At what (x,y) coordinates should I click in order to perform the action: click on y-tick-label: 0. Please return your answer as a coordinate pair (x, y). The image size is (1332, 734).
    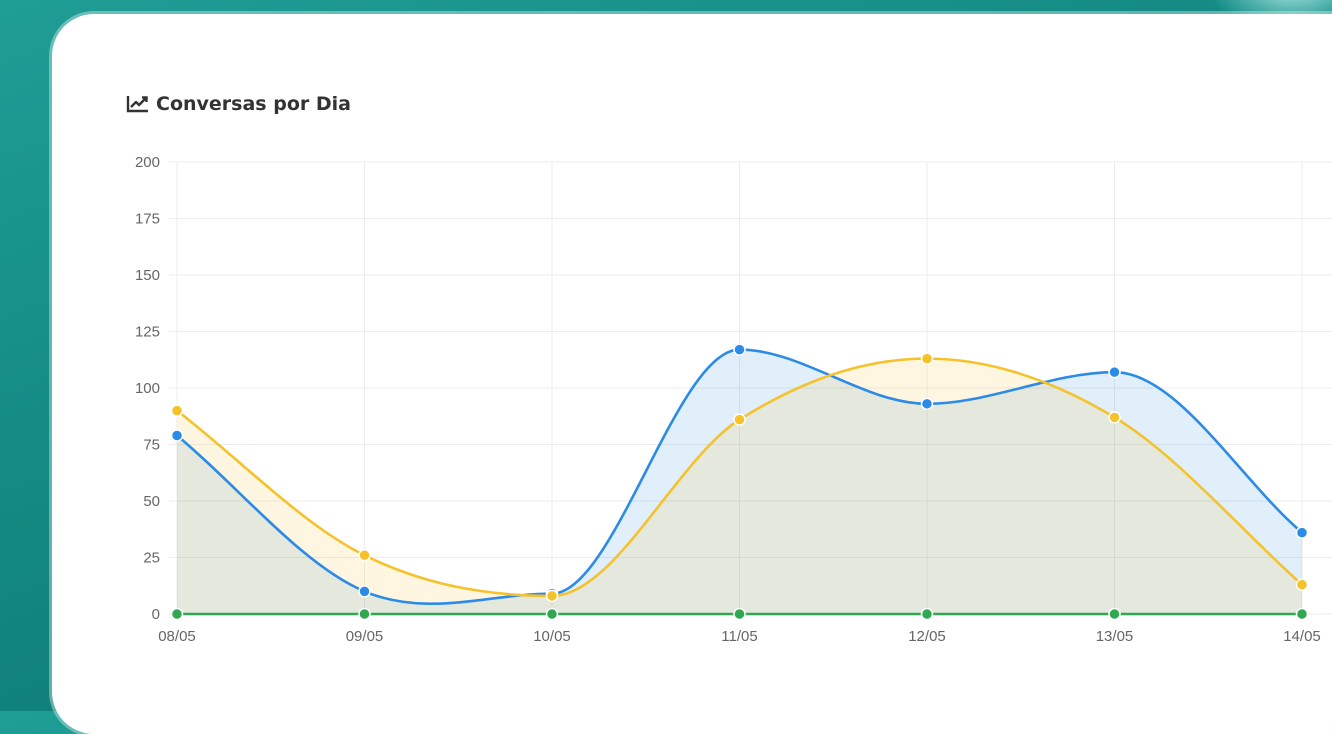
    Looking at the image, I should click on (156, 614).